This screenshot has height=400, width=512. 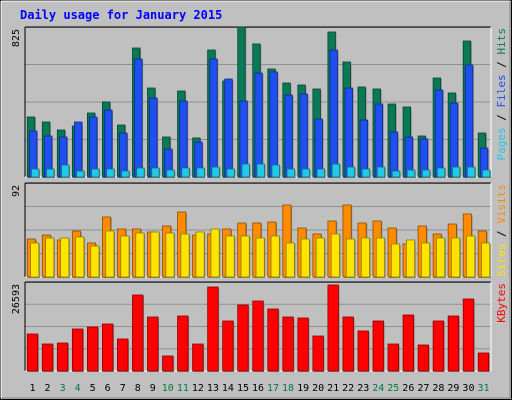 What do you see at coordinates (303, 388) in the screenshot?
I see `x-tick-label: 19` at bounding box center [303, 388].